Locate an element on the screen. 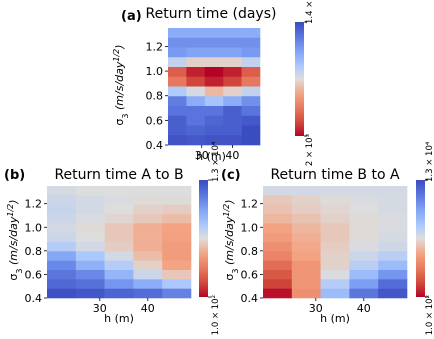  panel-c-ytick-label: 0.4 is located at coordinates (250, 298).